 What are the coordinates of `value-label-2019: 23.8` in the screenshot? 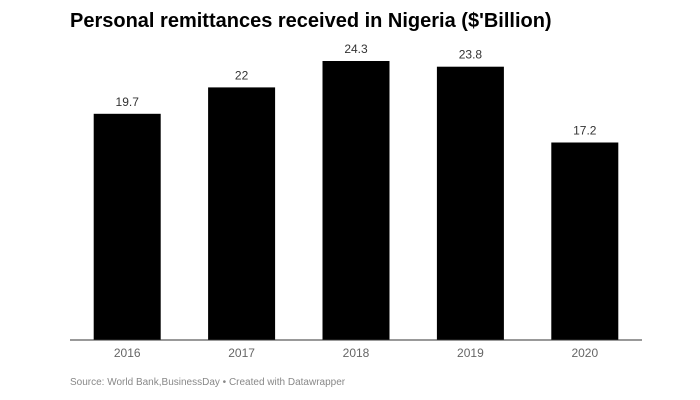 It's located at (471, 55).